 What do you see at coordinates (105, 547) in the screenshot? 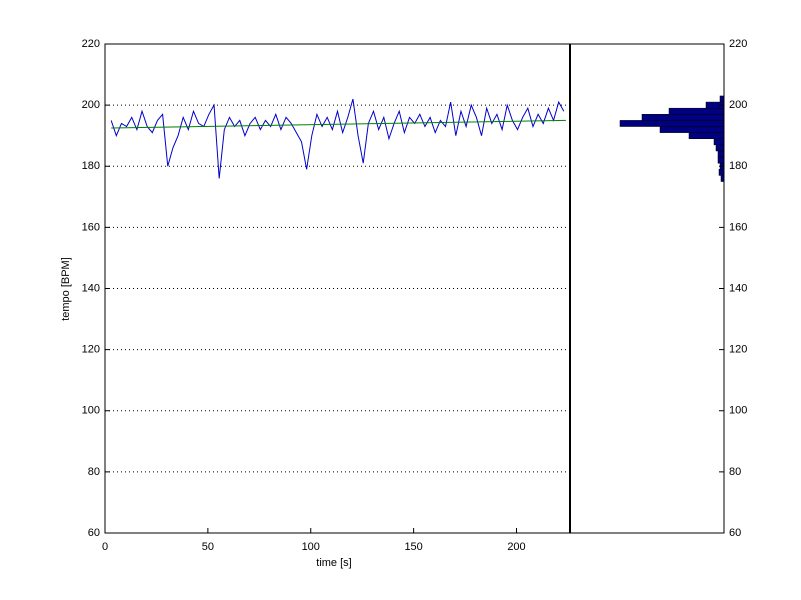
I see `x-tick-label: 0` at bounding box center [105, 547].